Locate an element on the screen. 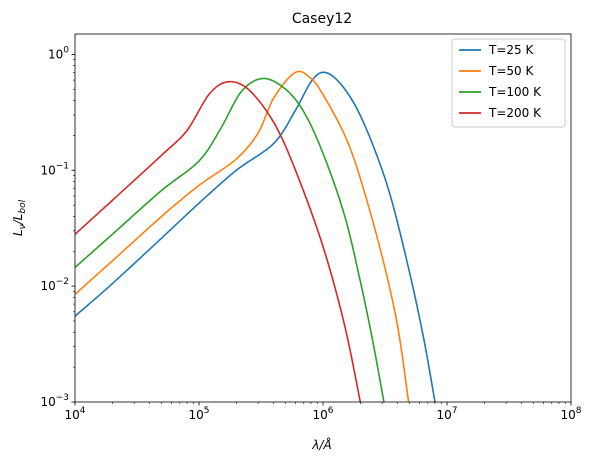 The image size is (593, 463). x-tick-label: 10⁶ is located at coordinates (322, 414).